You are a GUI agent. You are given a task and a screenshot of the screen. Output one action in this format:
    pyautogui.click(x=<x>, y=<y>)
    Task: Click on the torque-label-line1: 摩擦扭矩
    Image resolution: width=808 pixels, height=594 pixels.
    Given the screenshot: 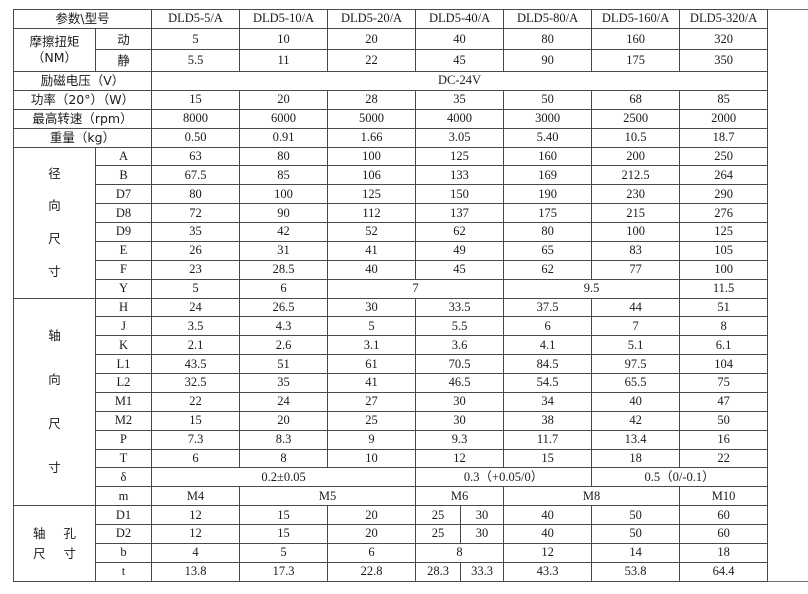 What is the action you would take?
    pyautogui.click(x=54, y=42)
    